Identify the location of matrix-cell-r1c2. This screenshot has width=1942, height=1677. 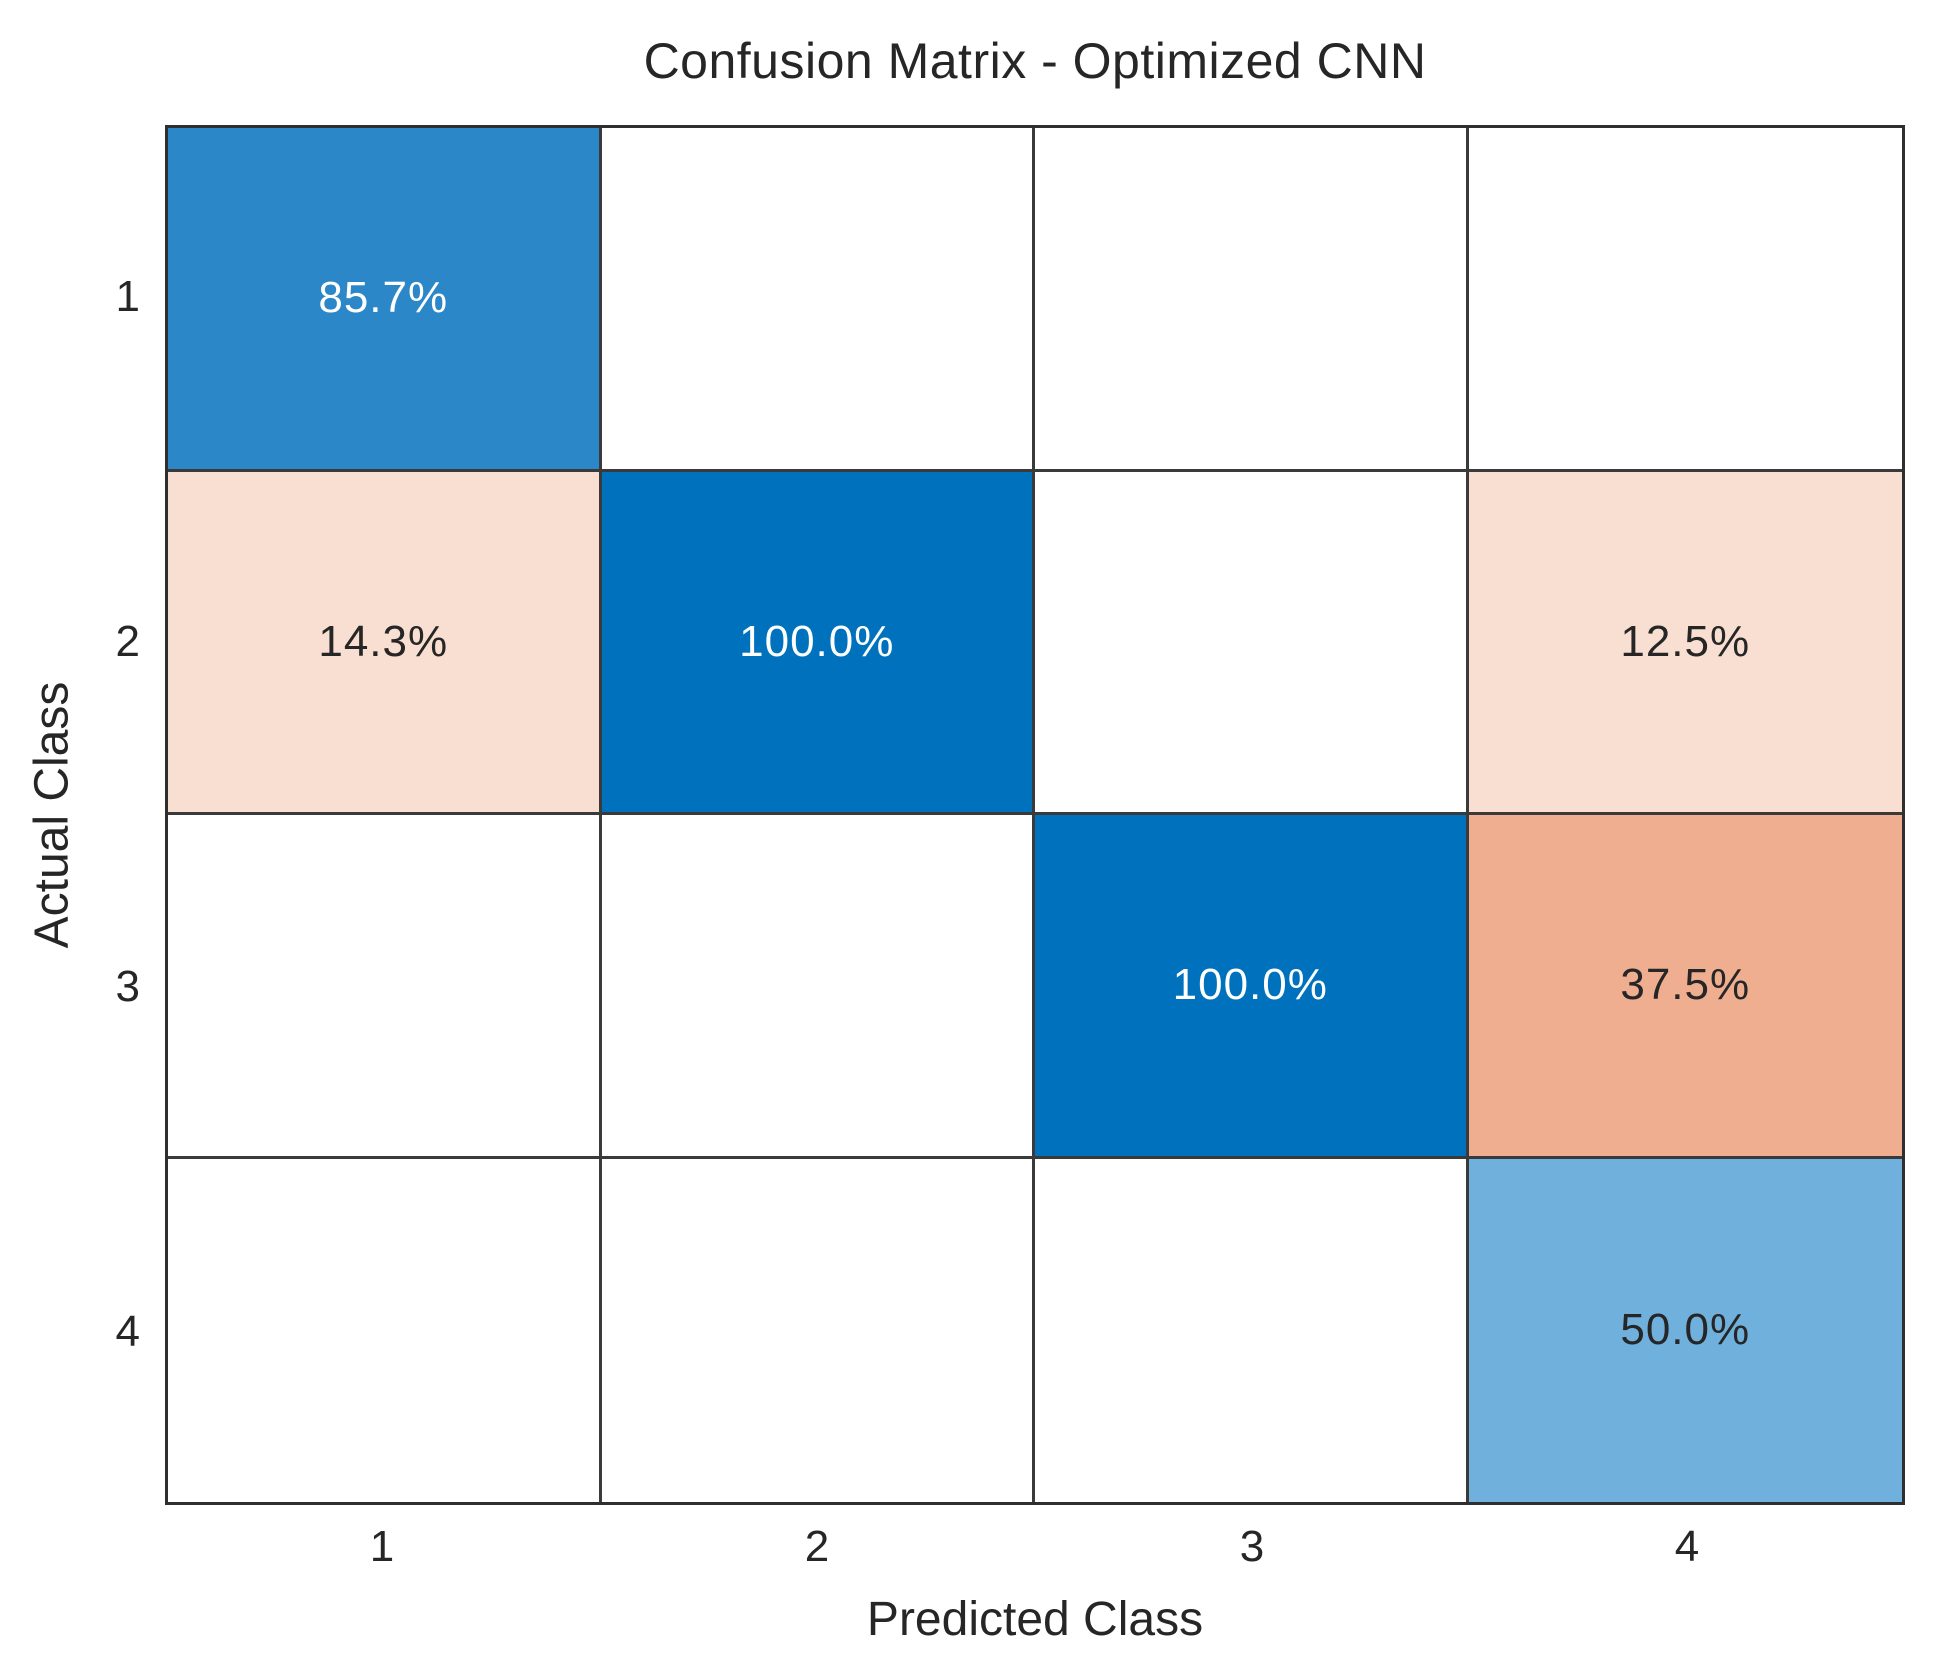
(818, 300).